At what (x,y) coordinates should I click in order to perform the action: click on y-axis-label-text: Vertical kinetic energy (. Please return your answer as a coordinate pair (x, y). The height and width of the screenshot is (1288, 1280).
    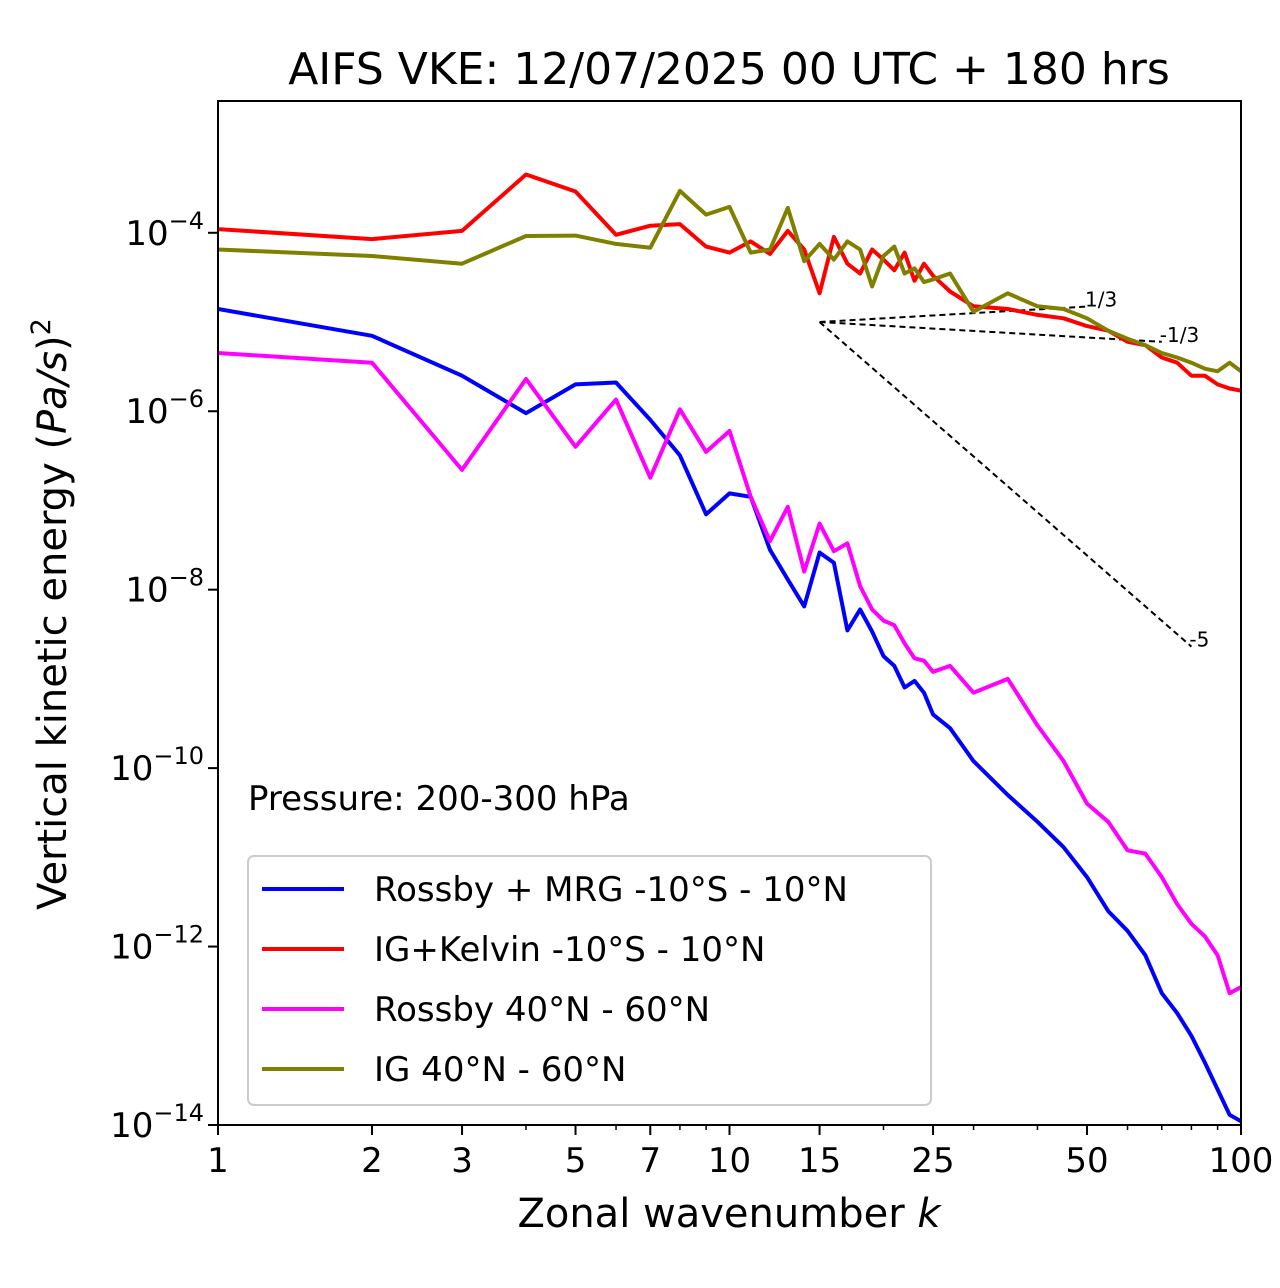
    Looking at the image, I should click on (53, 672).